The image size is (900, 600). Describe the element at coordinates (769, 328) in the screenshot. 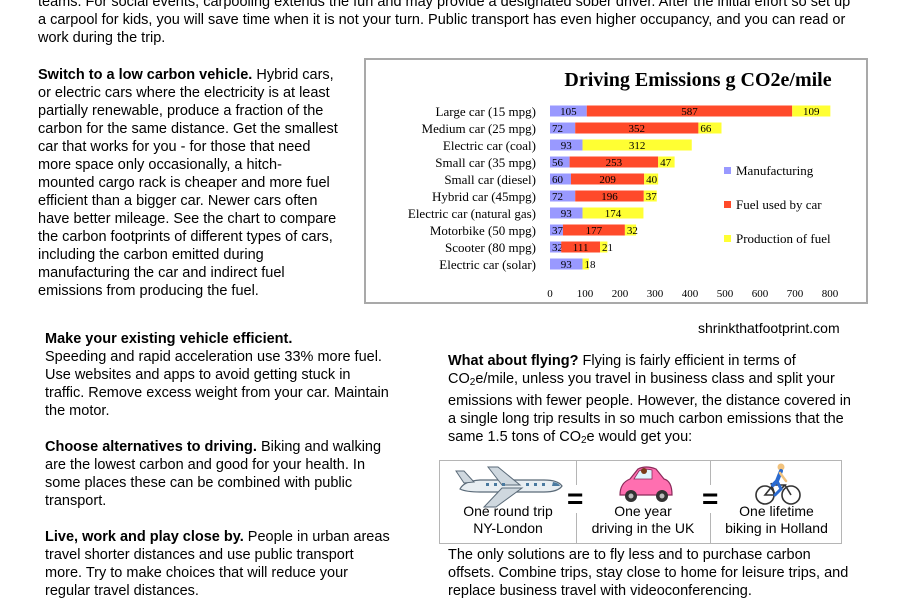

I see `source-credit: shrinkthatfootprint.com` at that location.